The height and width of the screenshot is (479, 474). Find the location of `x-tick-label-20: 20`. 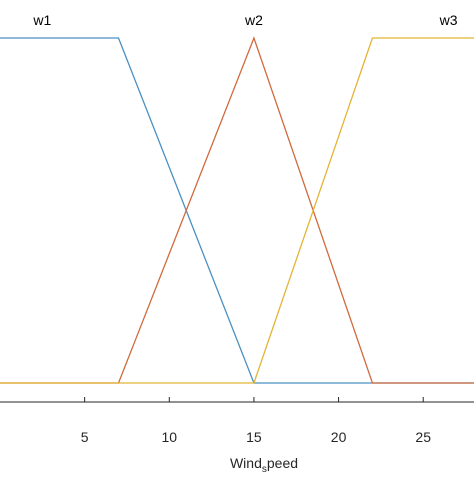

x-tick-label-20: 20 is located at coordinates (339, 437).